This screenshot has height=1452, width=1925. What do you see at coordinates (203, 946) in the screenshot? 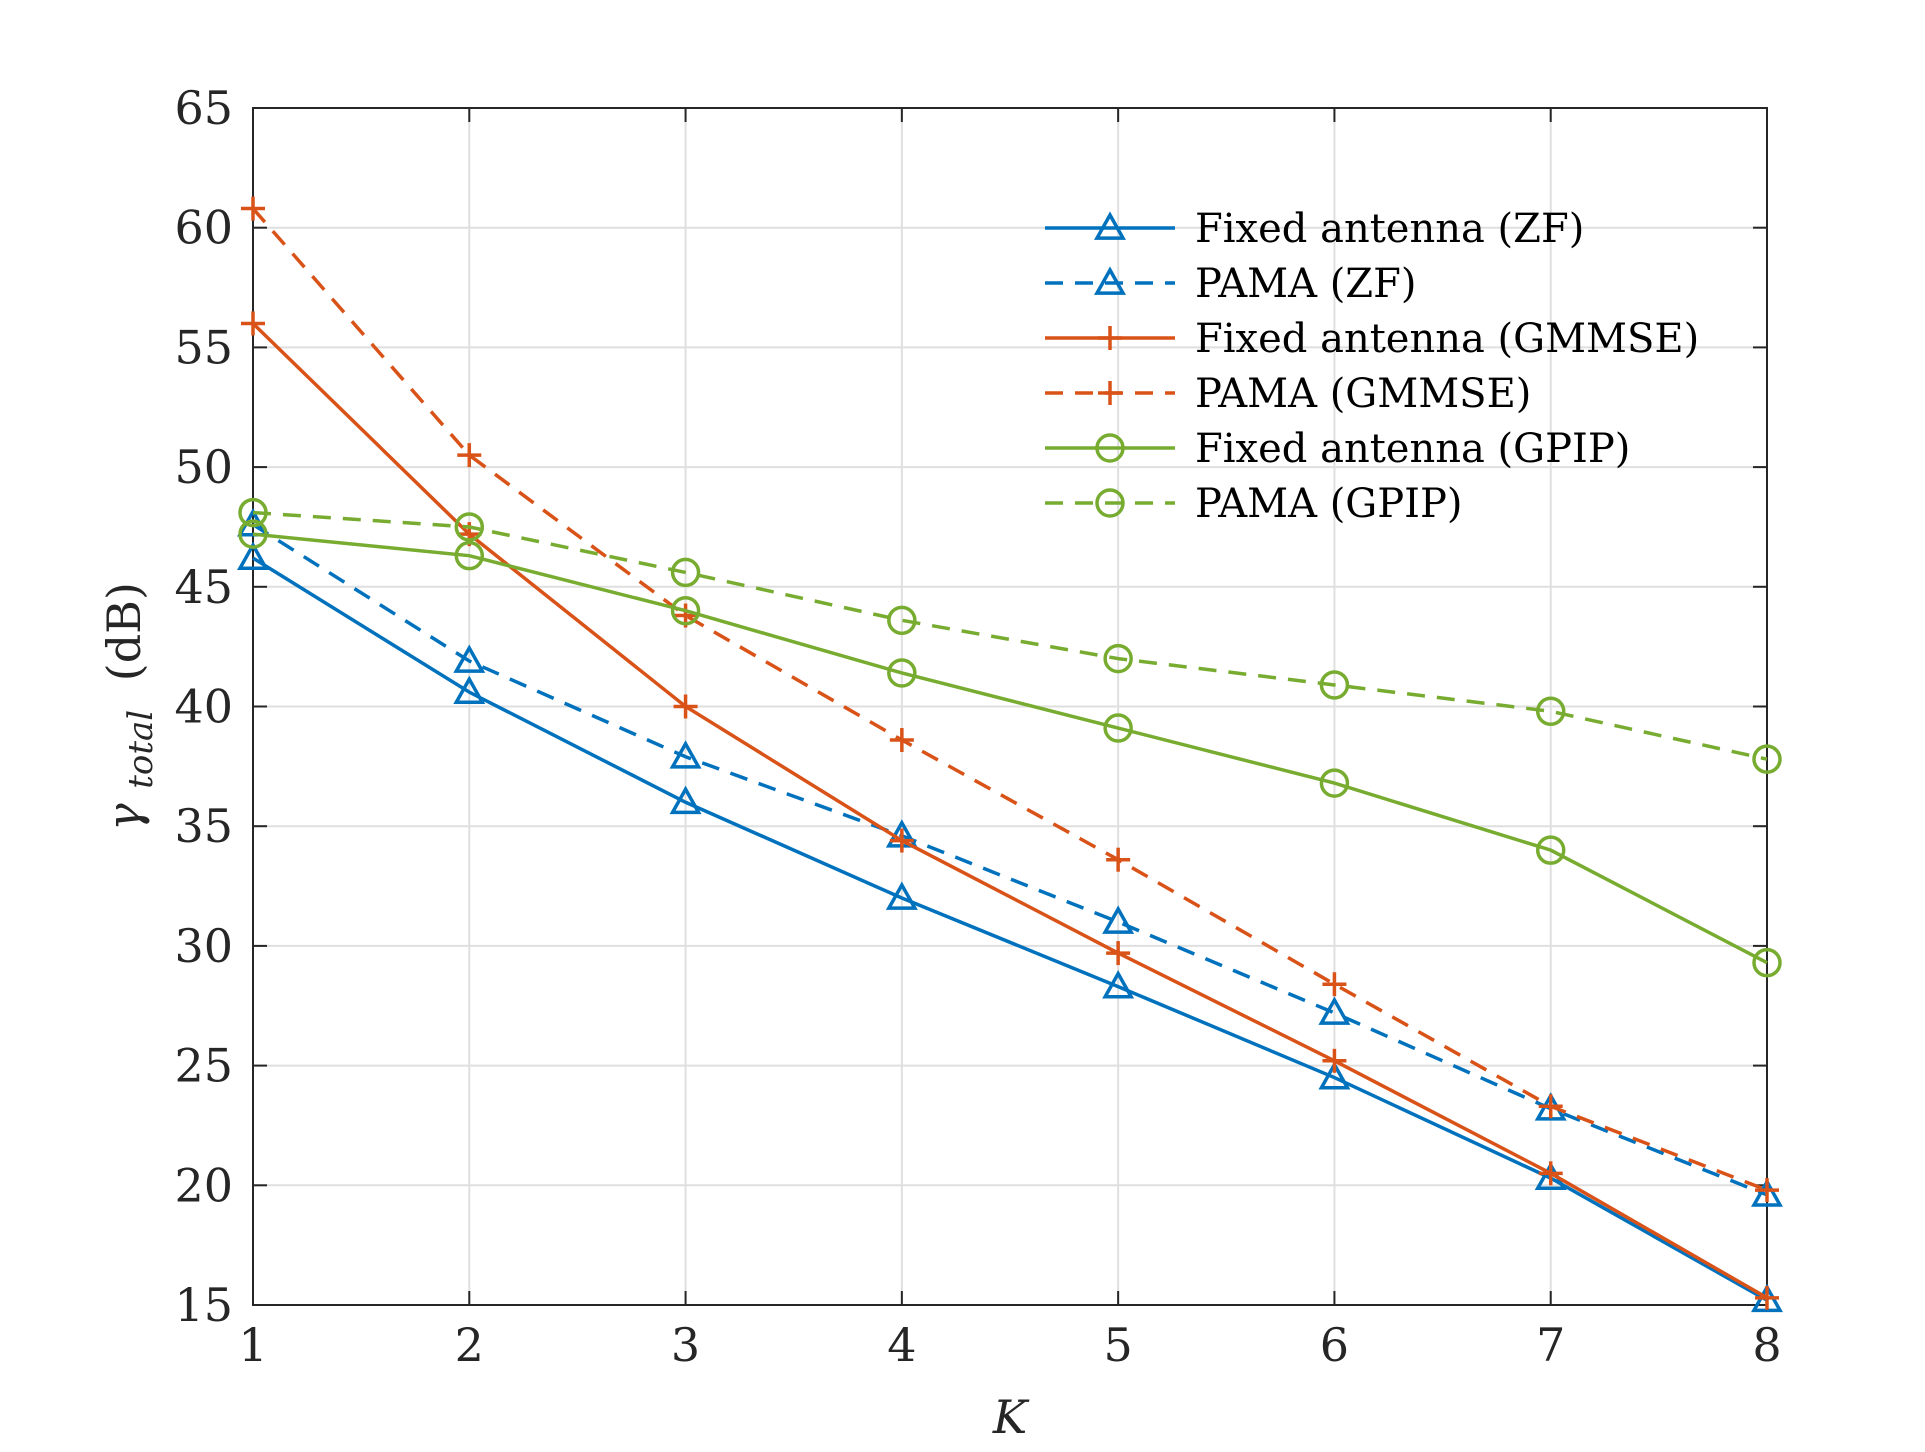
I see `y-tick-label: 30` at bounding box center [203, 946].